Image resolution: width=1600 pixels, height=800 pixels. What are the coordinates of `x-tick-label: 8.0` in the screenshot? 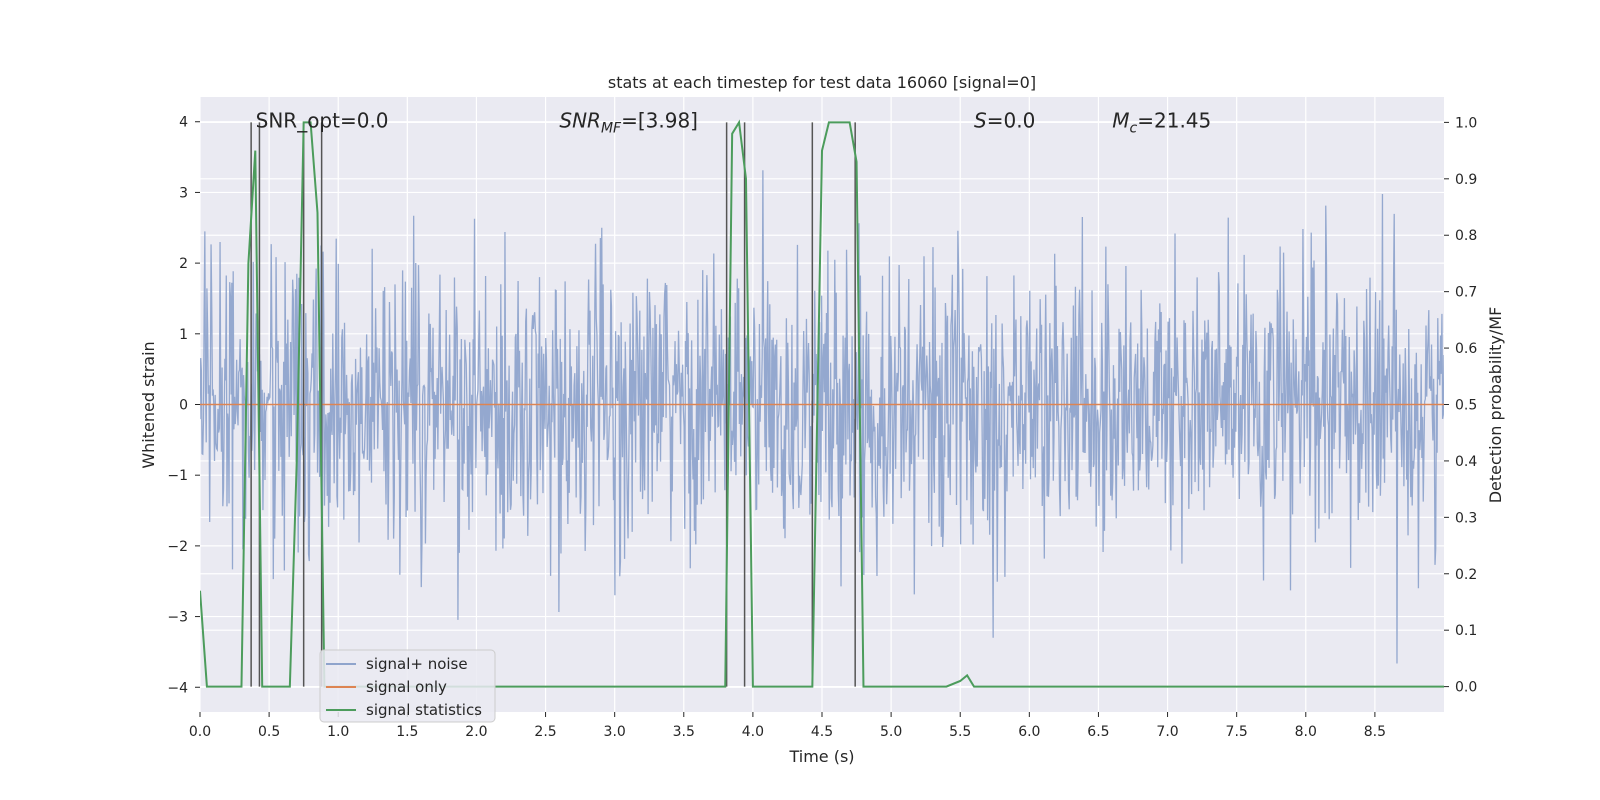 It's located at (1306, 732).